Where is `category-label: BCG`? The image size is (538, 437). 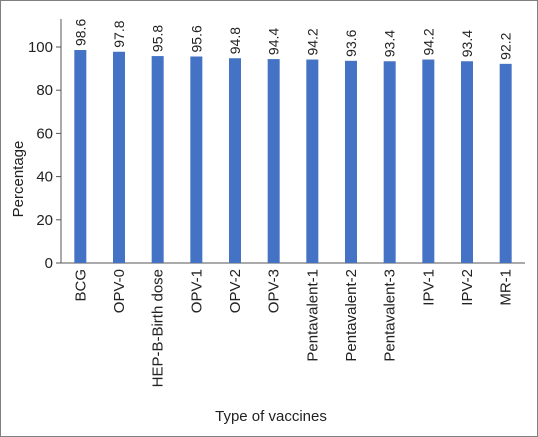
category-label: BCG is located at coordinates (80, 285).